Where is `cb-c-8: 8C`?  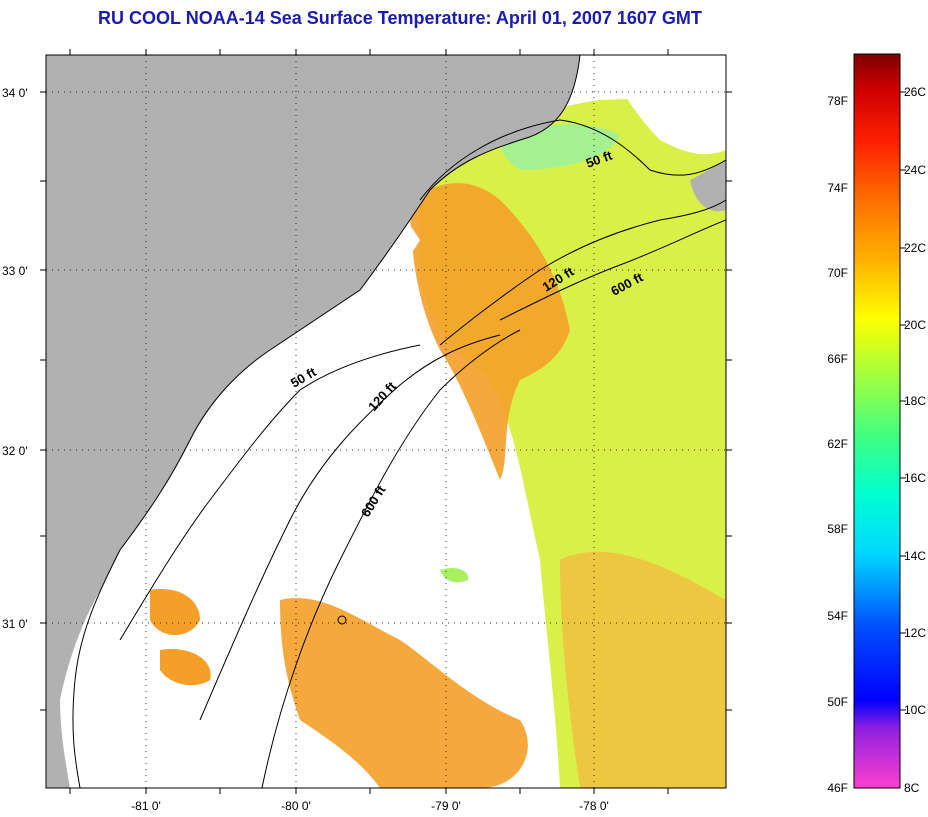
cb-c-8: 8C is located at coordinates (912, 788).